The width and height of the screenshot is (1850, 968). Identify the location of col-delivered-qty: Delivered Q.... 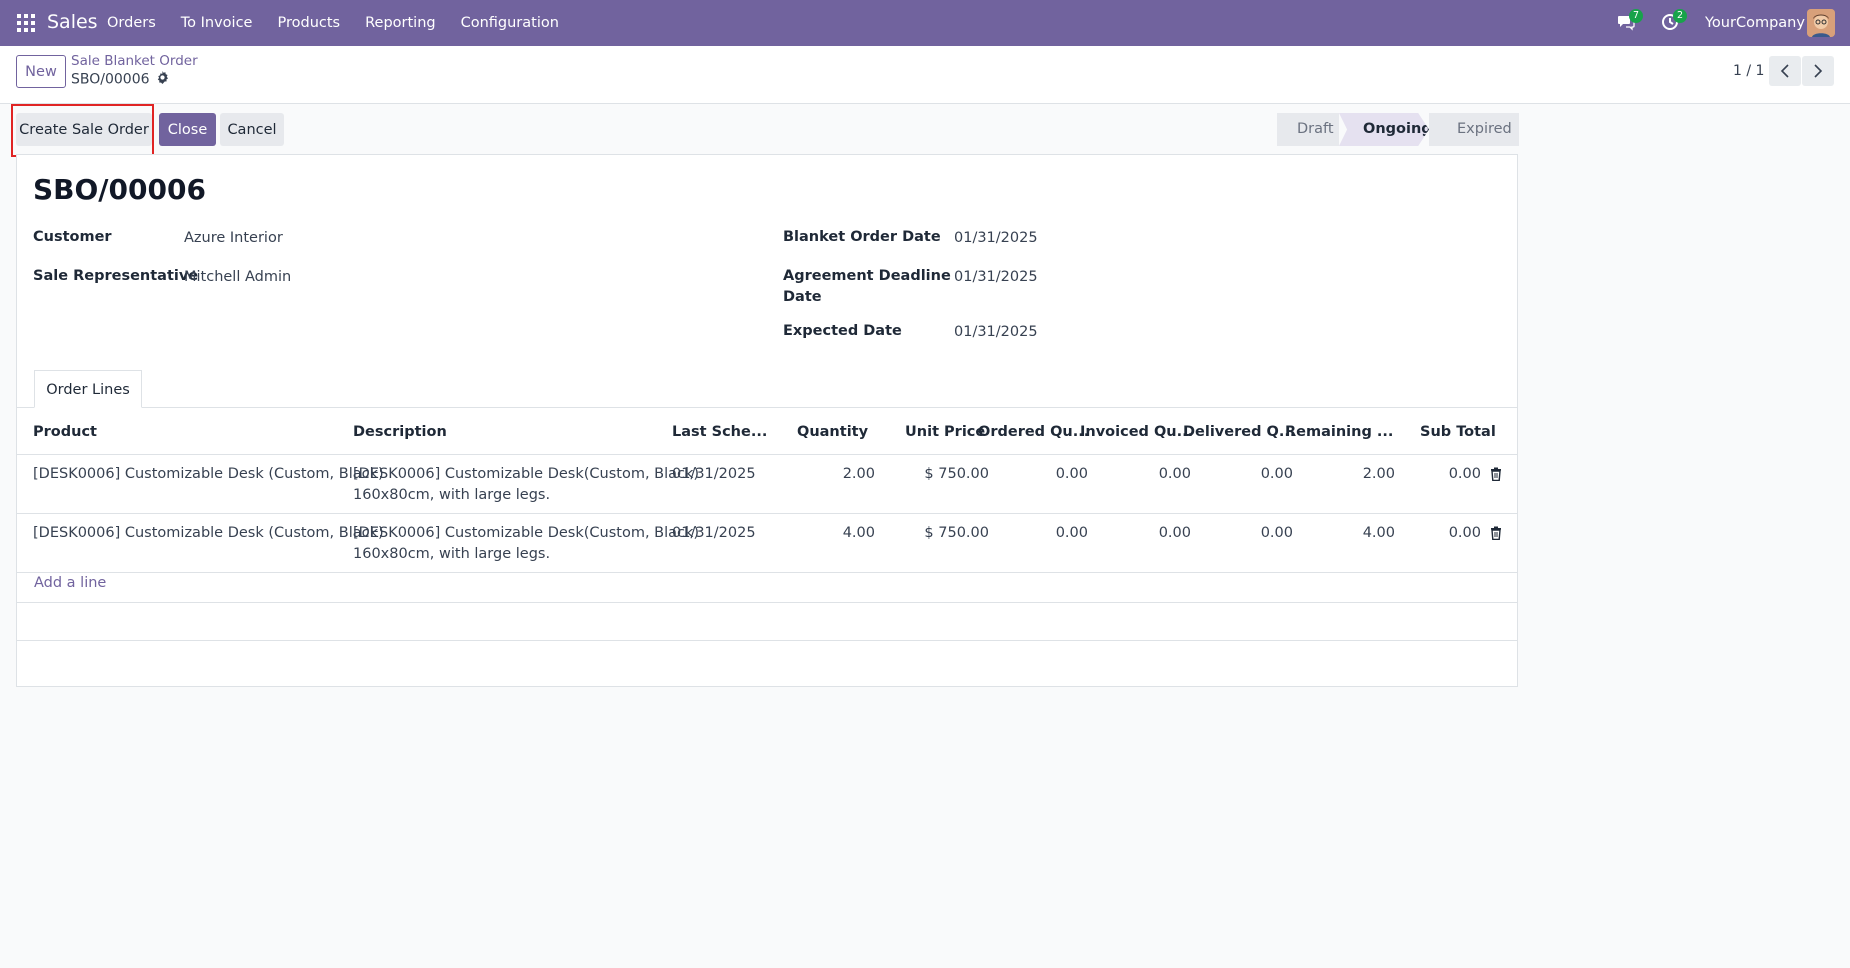
(1239, 432).